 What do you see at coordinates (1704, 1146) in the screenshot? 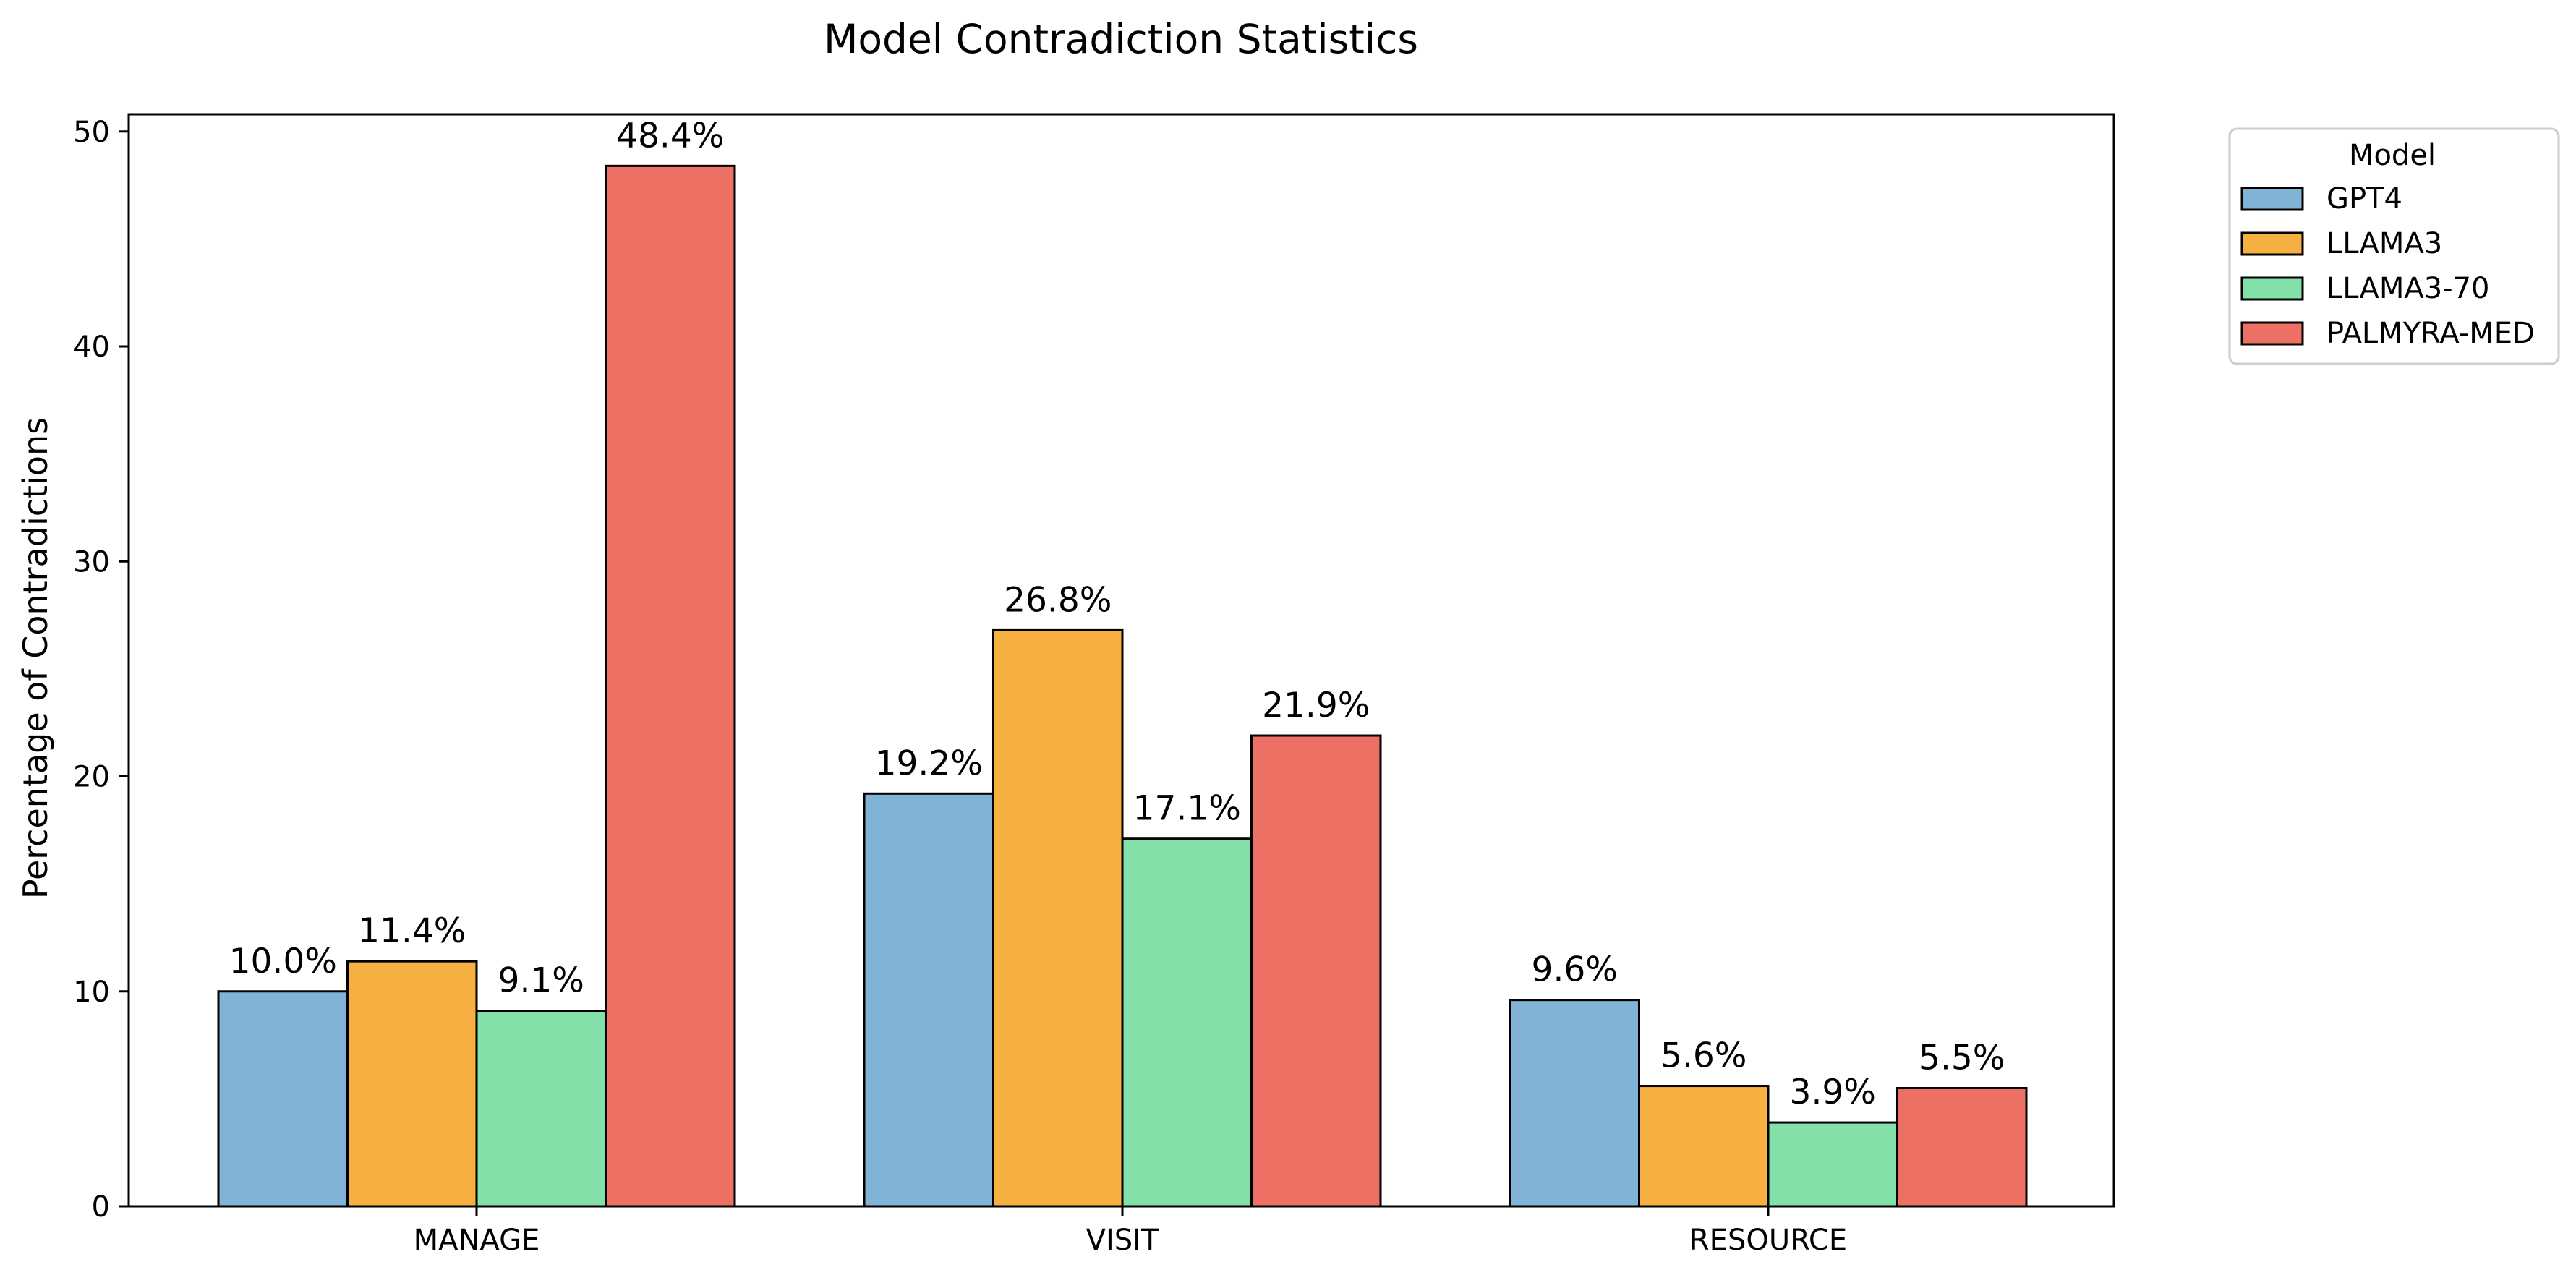
I see `bar-llama3-resource` at bounding box center [1704, 1146].